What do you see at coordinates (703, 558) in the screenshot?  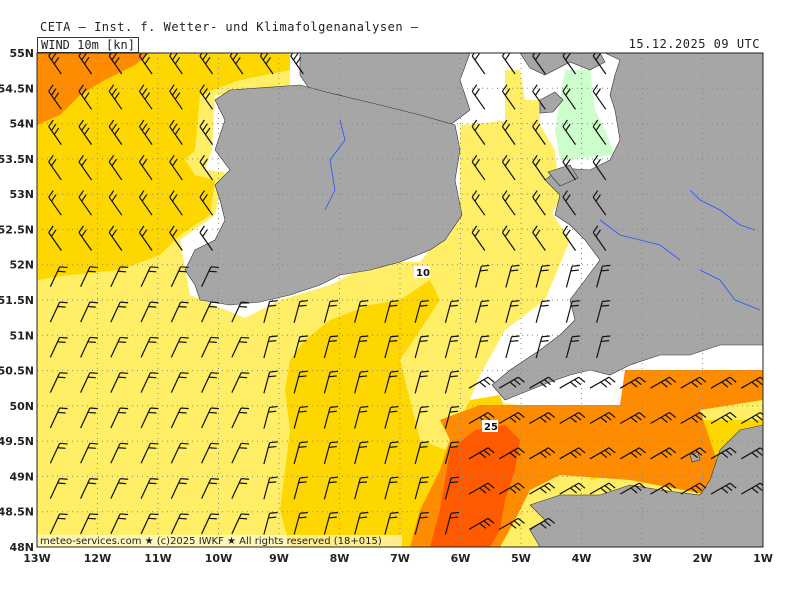 I see `lon-label: 2W` at bounding box center [703, 558].